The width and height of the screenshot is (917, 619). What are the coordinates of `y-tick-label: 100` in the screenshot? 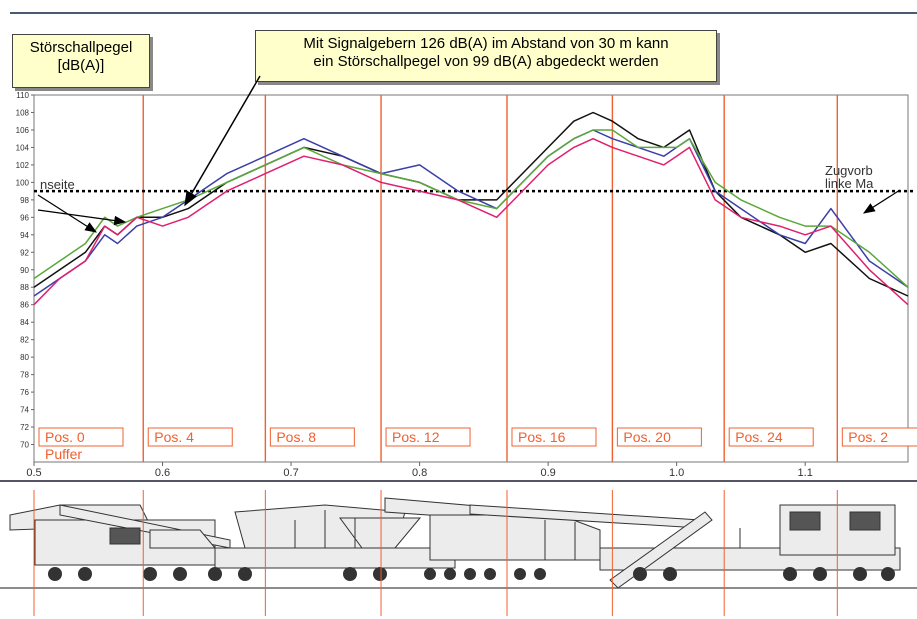 It's located at (23, 182).